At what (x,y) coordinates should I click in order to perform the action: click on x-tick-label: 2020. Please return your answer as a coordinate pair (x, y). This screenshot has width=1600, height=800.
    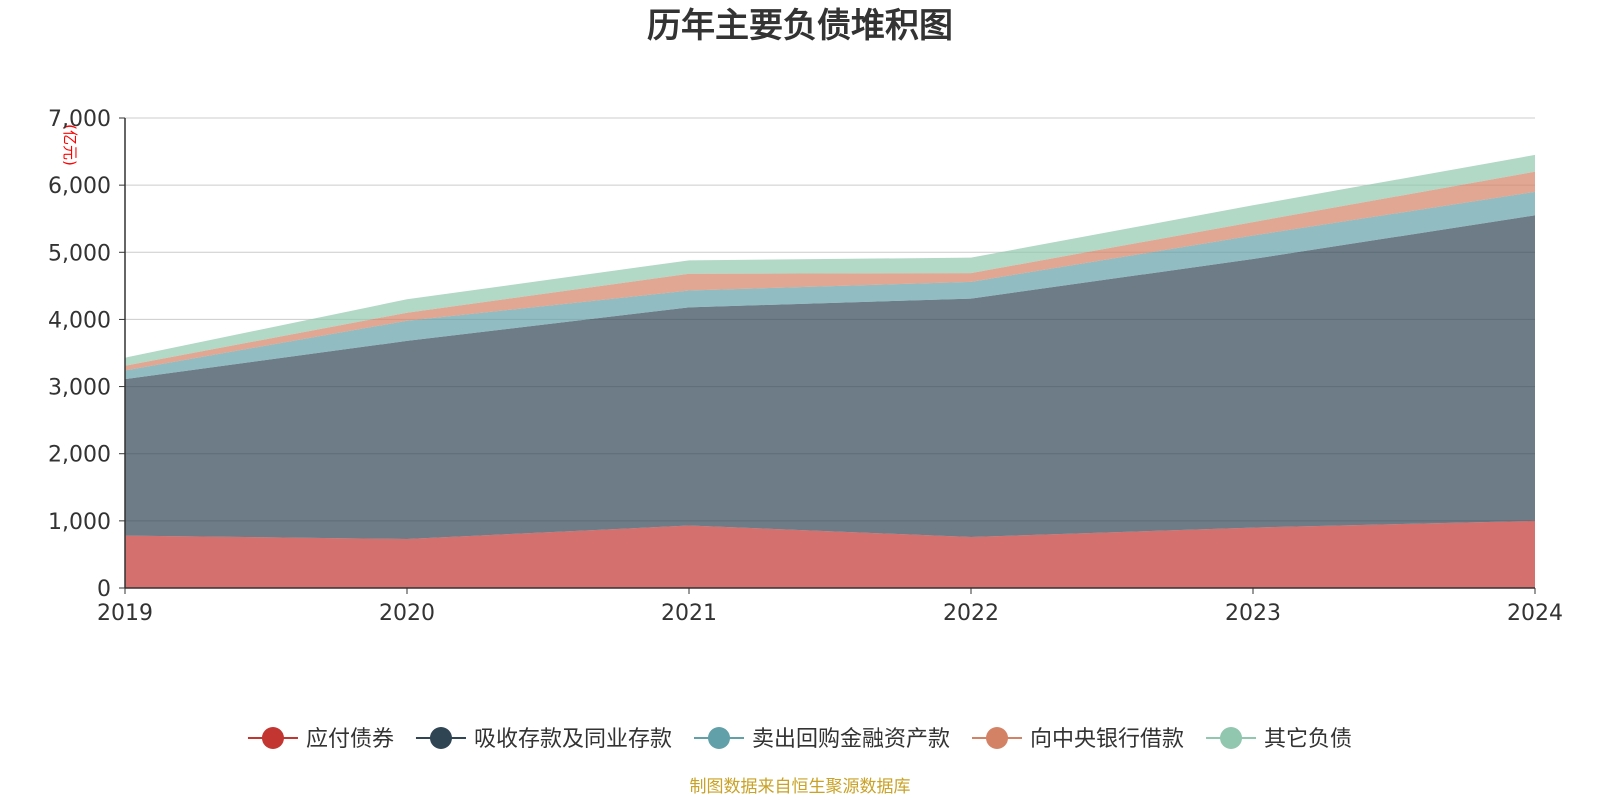
    Looking at the image, I should click on (407, 613).